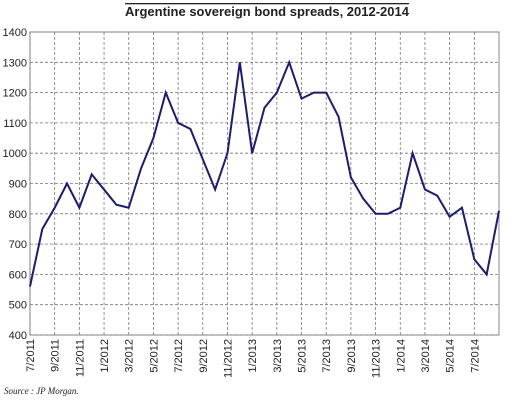 The image size is (507, 407). I want to click on x-tick-label: 7/2011, so click(31, 355).